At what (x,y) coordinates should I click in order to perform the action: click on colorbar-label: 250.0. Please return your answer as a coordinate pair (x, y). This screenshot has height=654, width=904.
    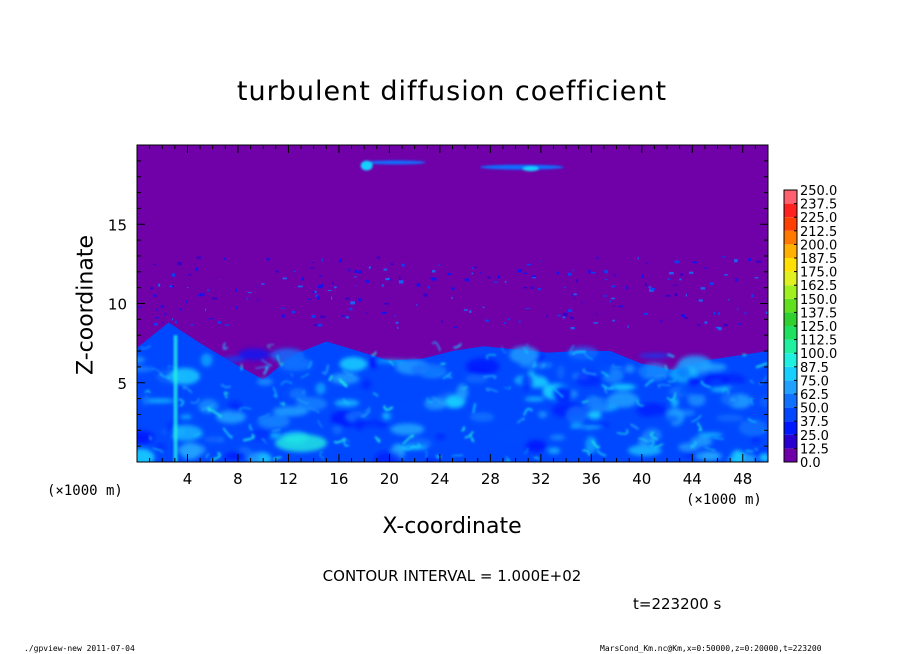
    Looking at the image, I should click on (818, 191).